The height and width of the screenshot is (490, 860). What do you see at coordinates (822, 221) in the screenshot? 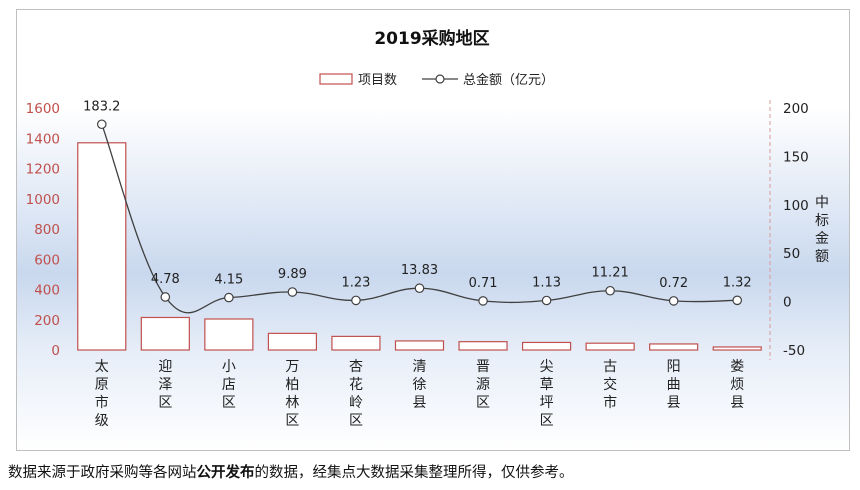
I see `y-right-axis-title-char: 标` at bounding box center [822, 221].